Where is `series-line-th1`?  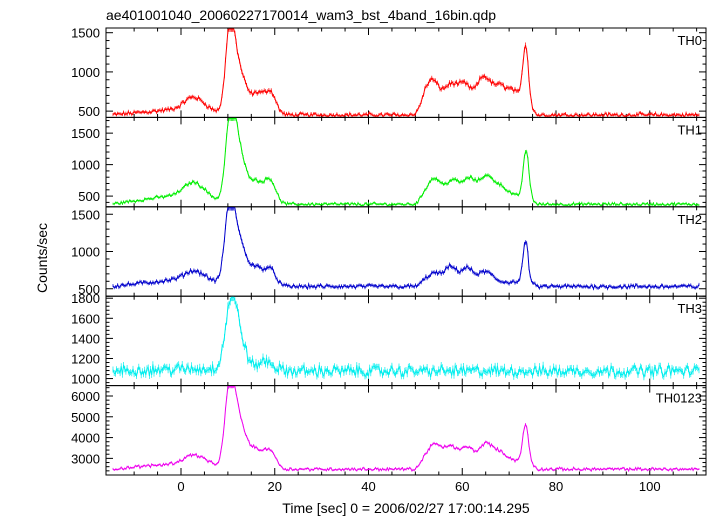
series-line-th1 is located at coordinates (406, 162).